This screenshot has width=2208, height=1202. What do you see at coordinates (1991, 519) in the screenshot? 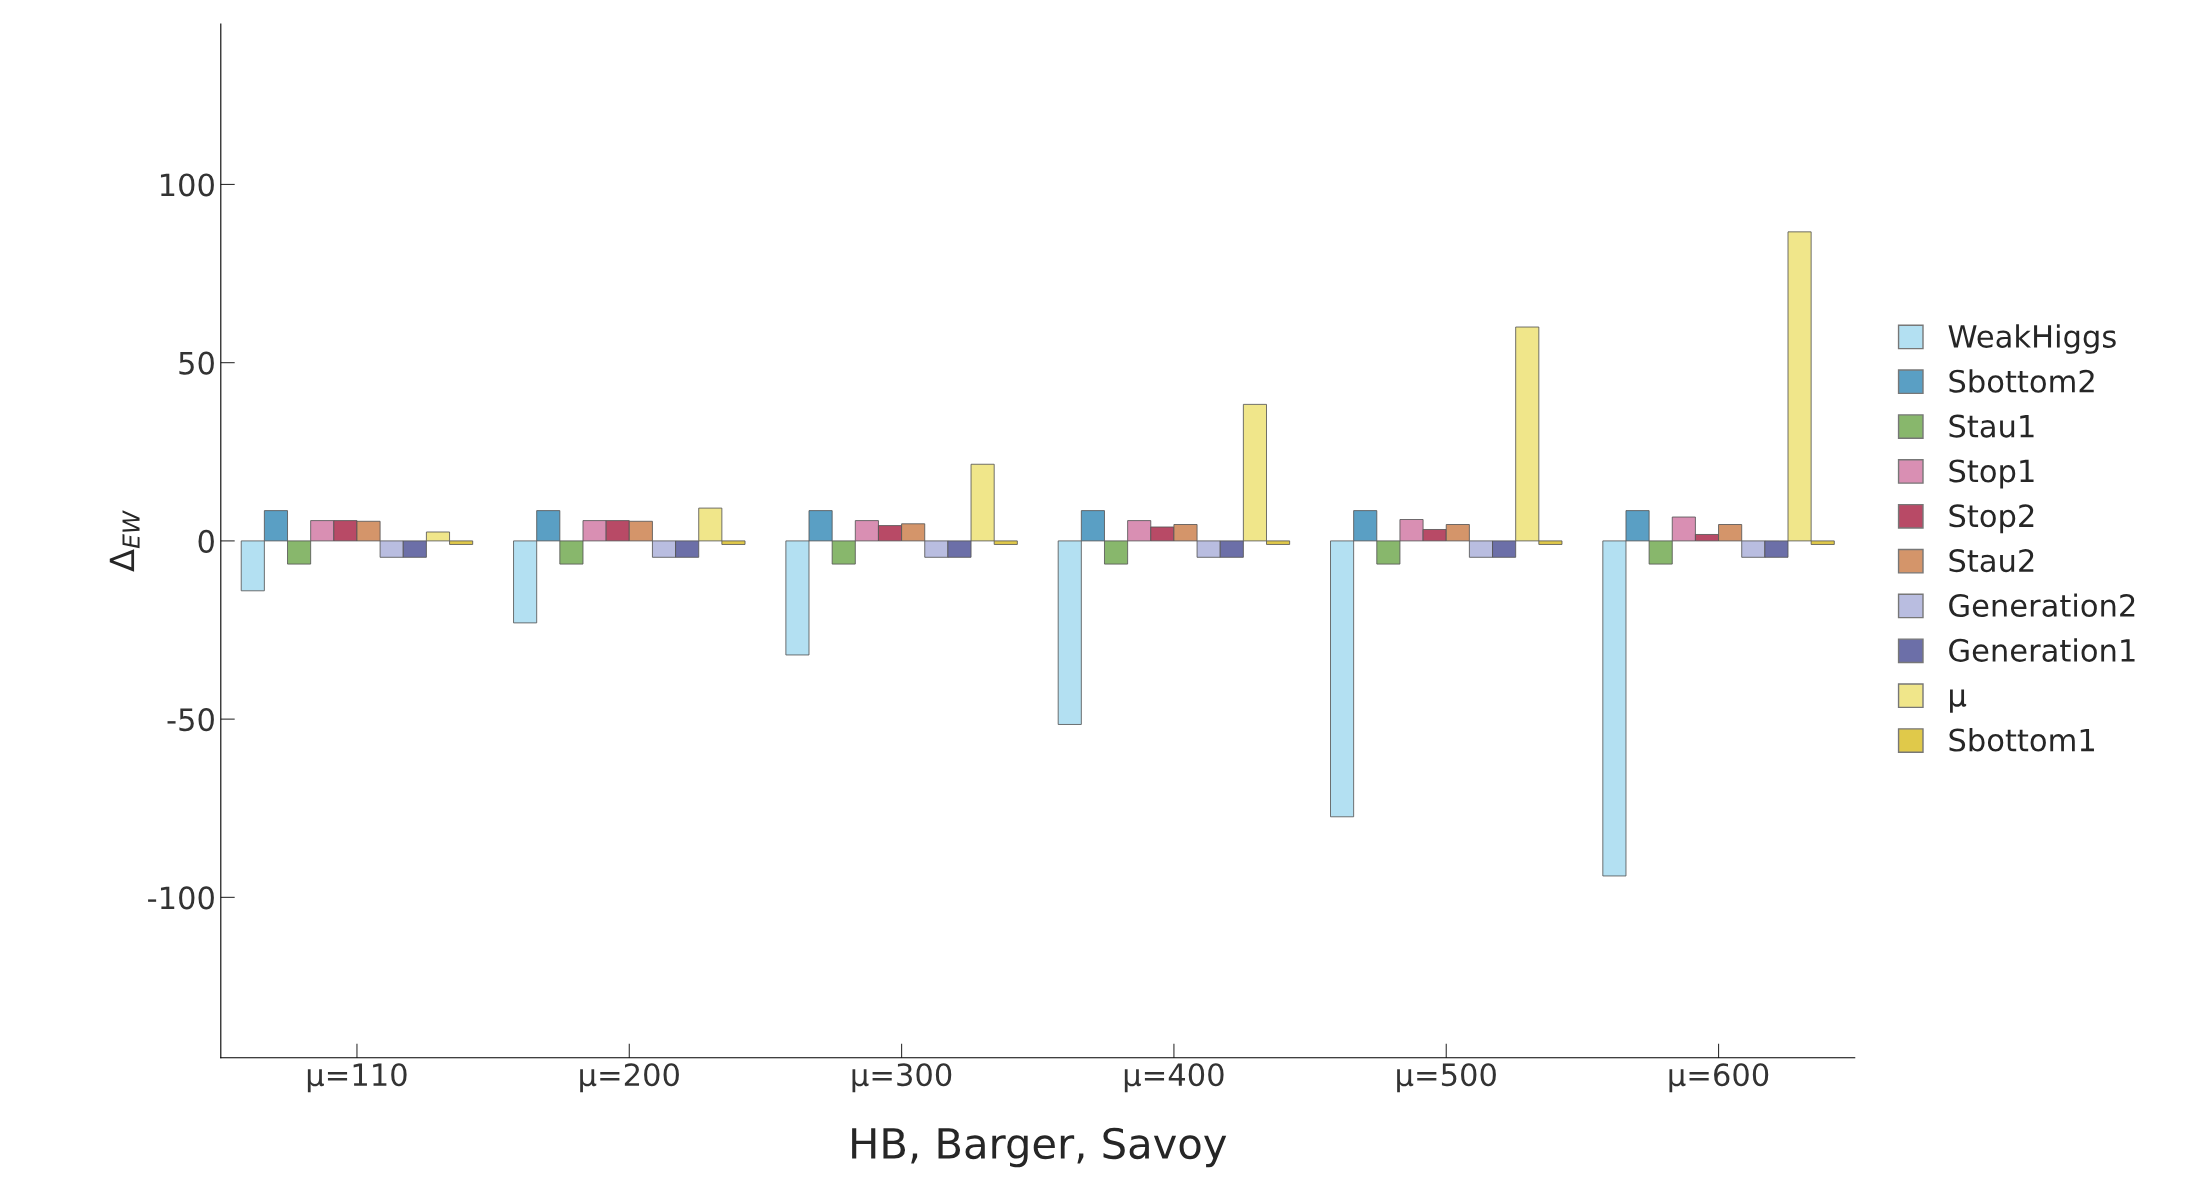
I see `legend-label: Stop2` at bounding box center [1991, 519].